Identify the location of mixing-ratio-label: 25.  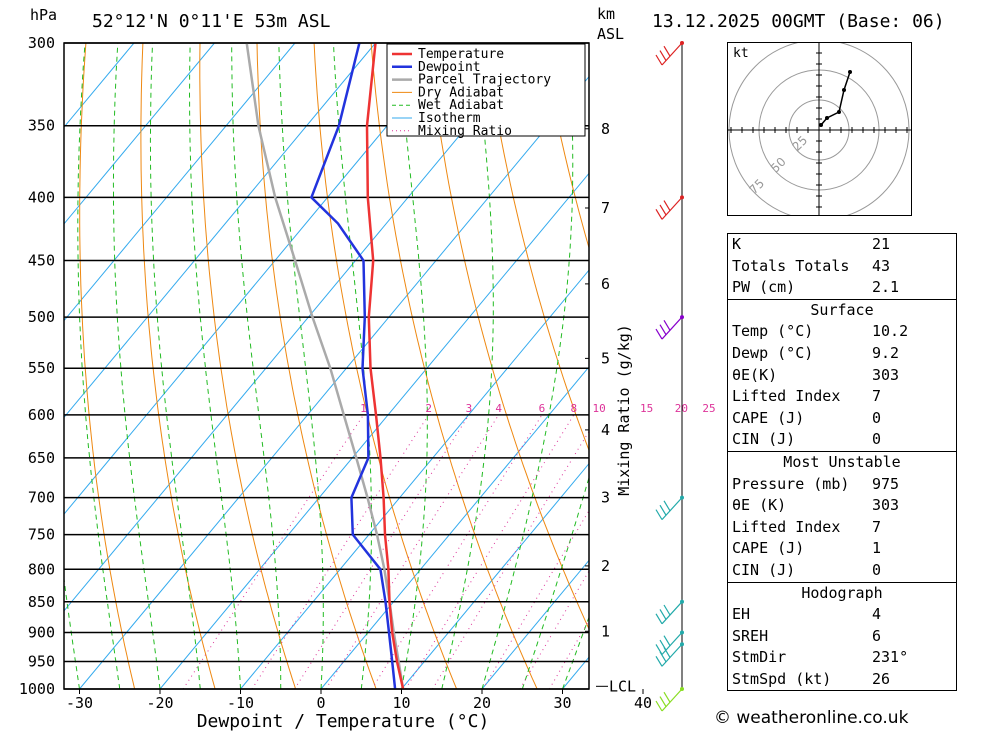
(708, 408).